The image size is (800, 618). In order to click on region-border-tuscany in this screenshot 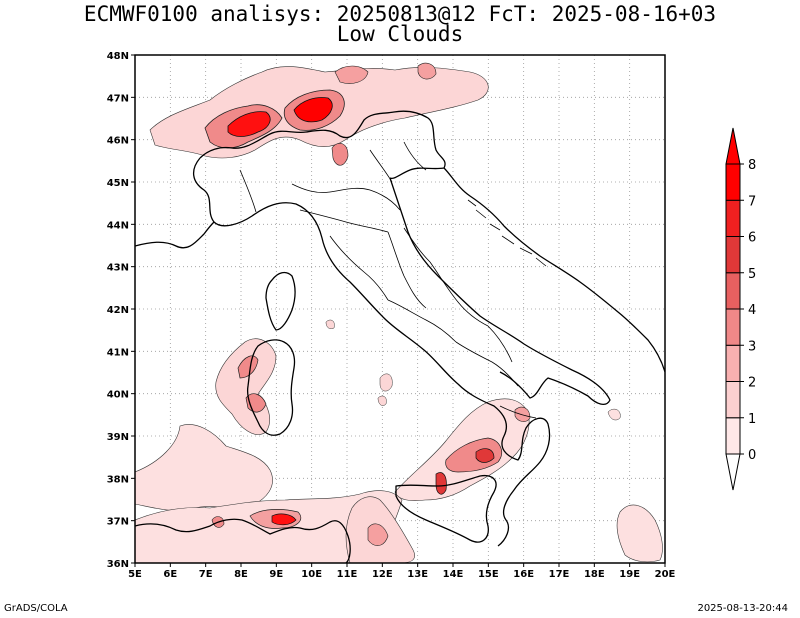, I will do `click(359, 268)`.